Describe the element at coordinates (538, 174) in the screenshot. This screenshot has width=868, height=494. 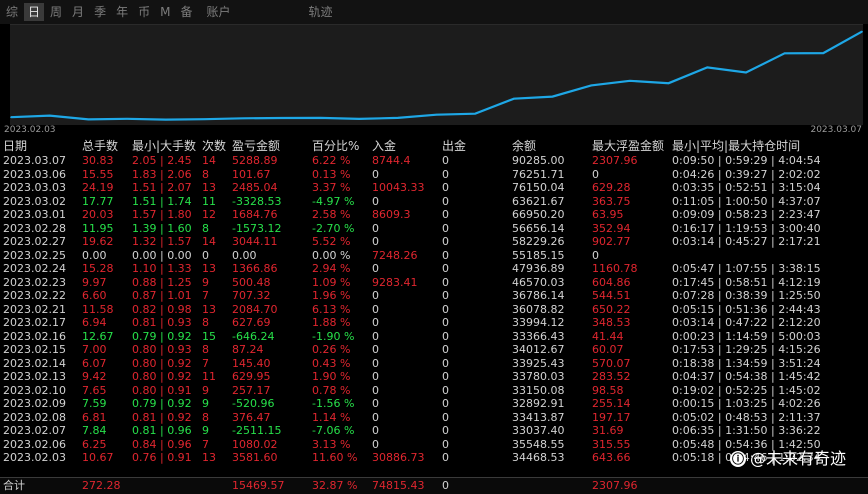
I see `row-balance: 76251.71` at that location.